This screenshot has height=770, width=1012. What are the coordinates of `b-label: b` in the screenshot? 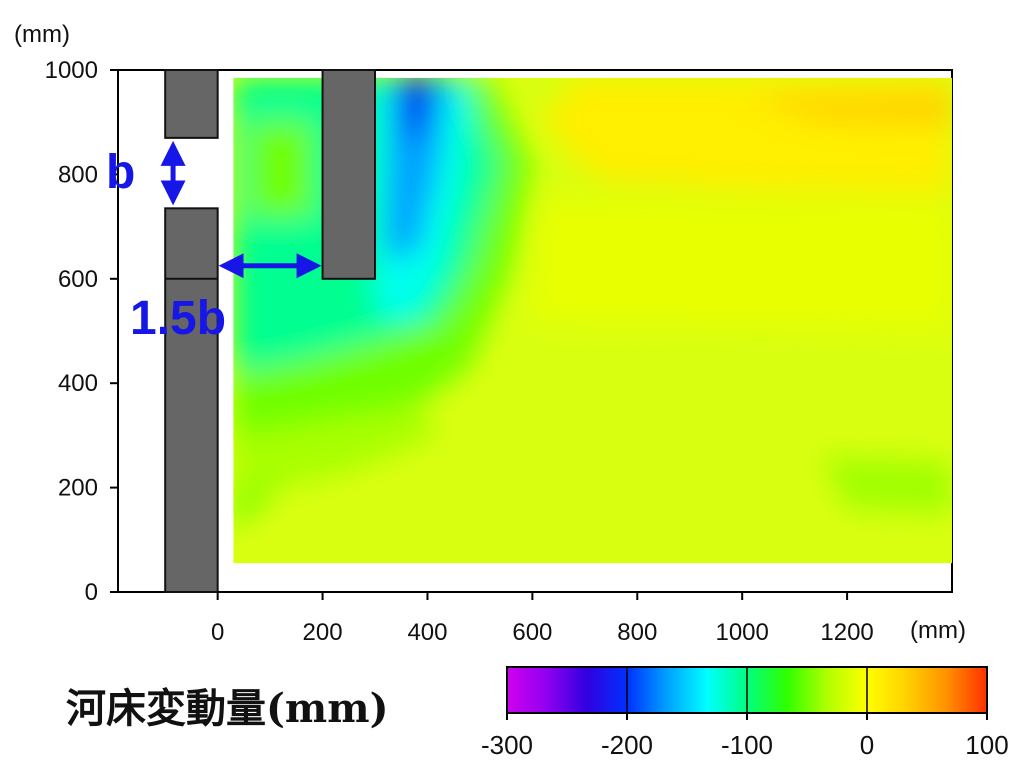 It's located at (120, 172).